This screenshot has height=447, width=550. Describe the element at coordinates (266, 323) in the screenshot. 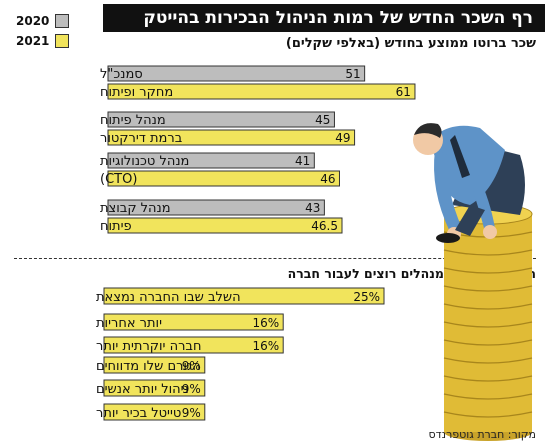

I see `reason-value-label-1: 16%` at that location.